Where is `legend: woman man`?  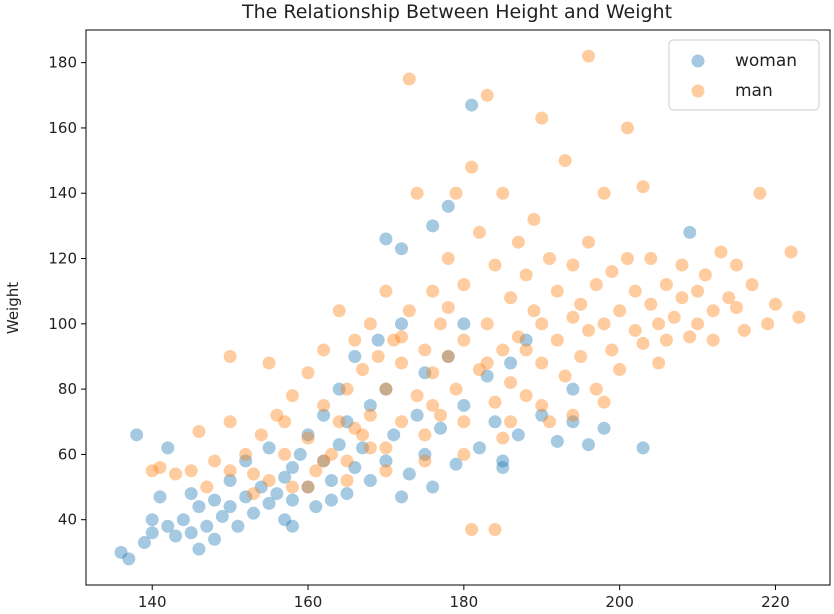
legend: woman man is located at coordinates (744, 75).